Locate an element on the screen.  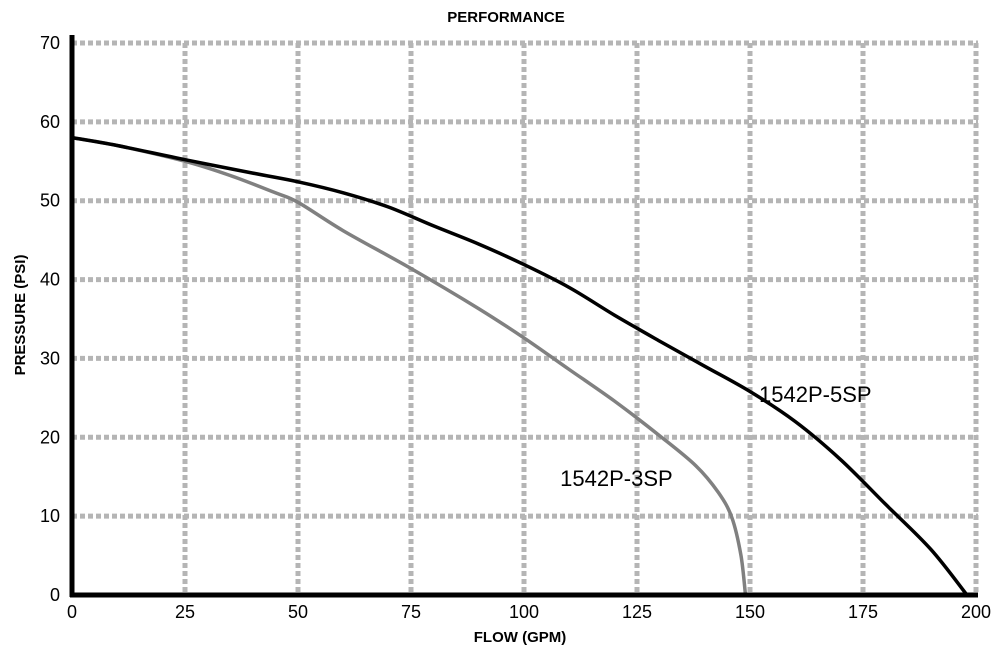
x-tick-label: 175 is located at coordinates (863, 612).